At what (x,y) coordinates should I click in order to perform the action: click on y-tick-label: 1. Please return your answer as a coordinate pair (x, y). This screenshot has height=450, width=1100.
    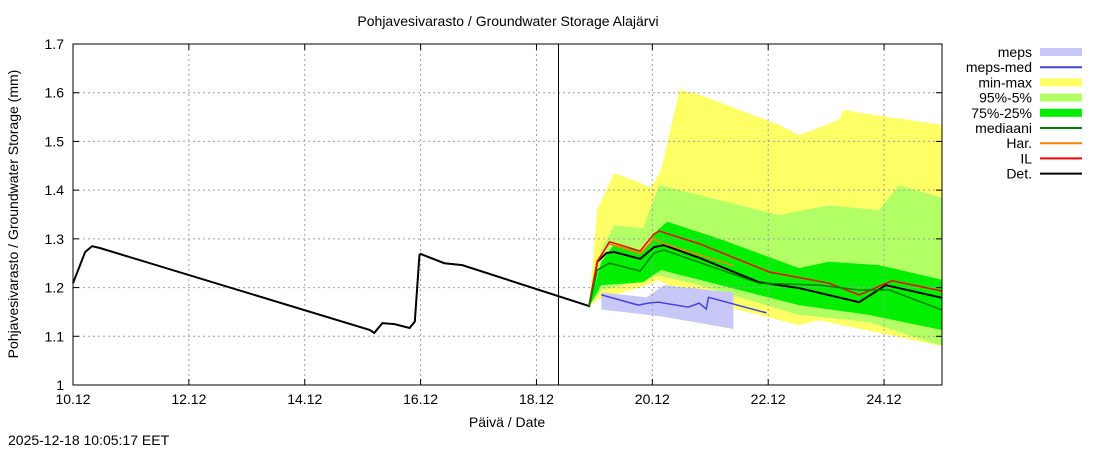
    Looking at the image, I should click on (60, 385).